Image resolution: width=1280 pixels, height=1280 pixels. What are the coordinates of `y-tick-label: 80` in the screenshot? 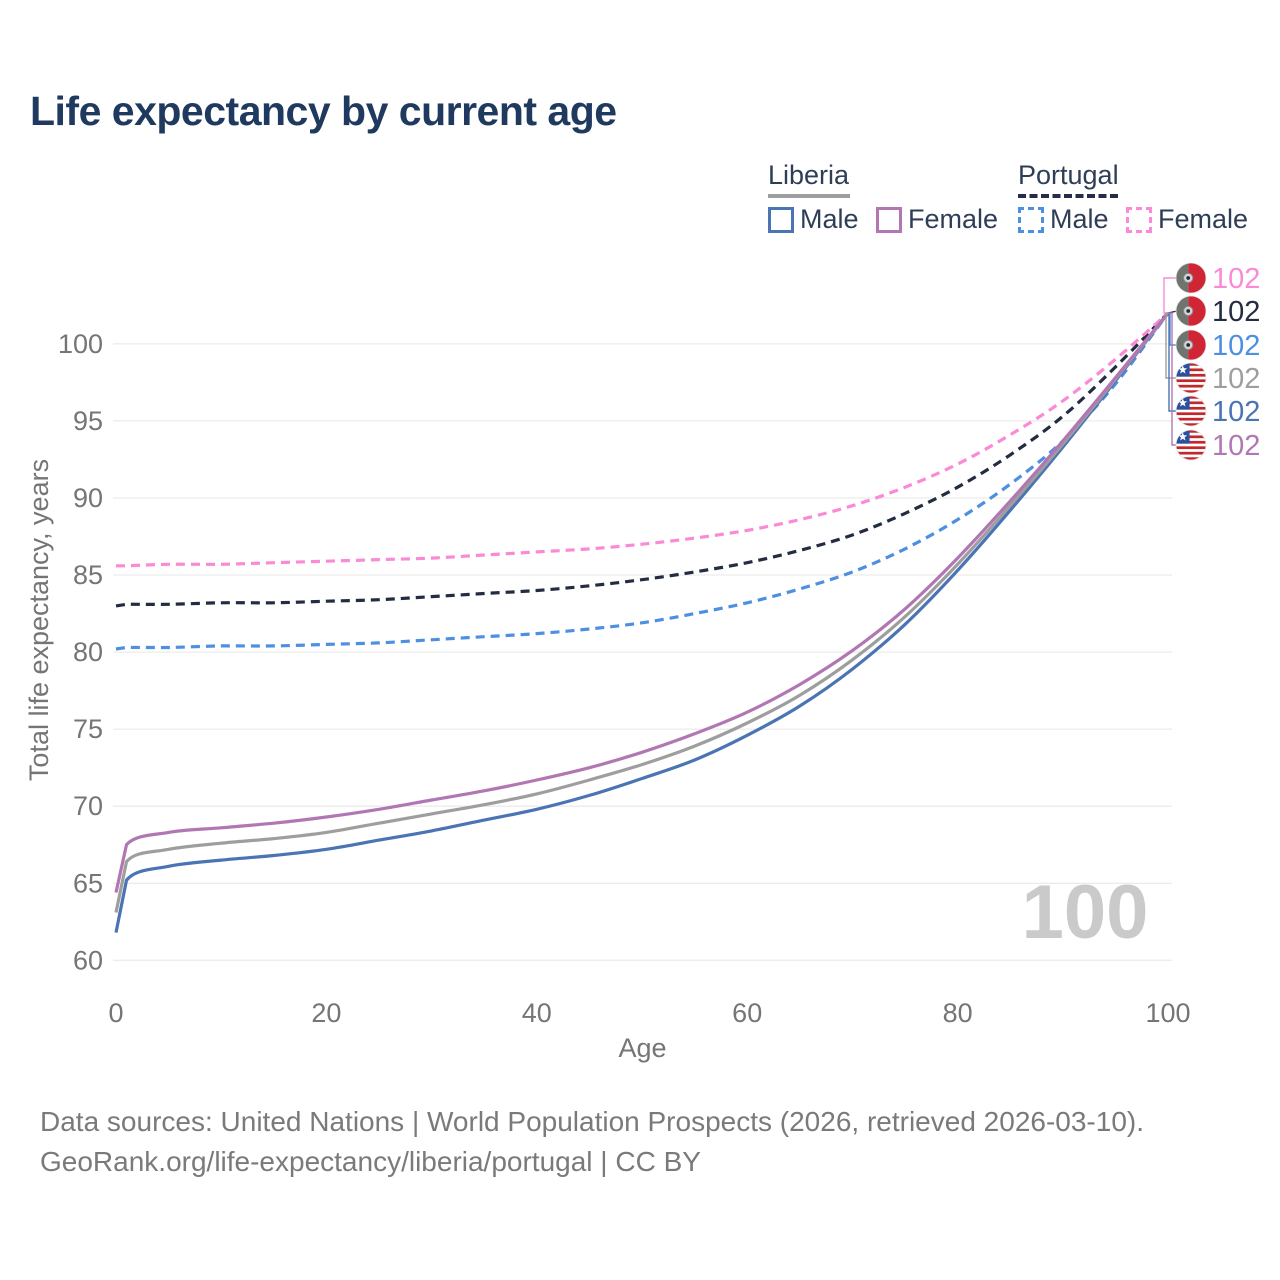 It's located at (88, 652).